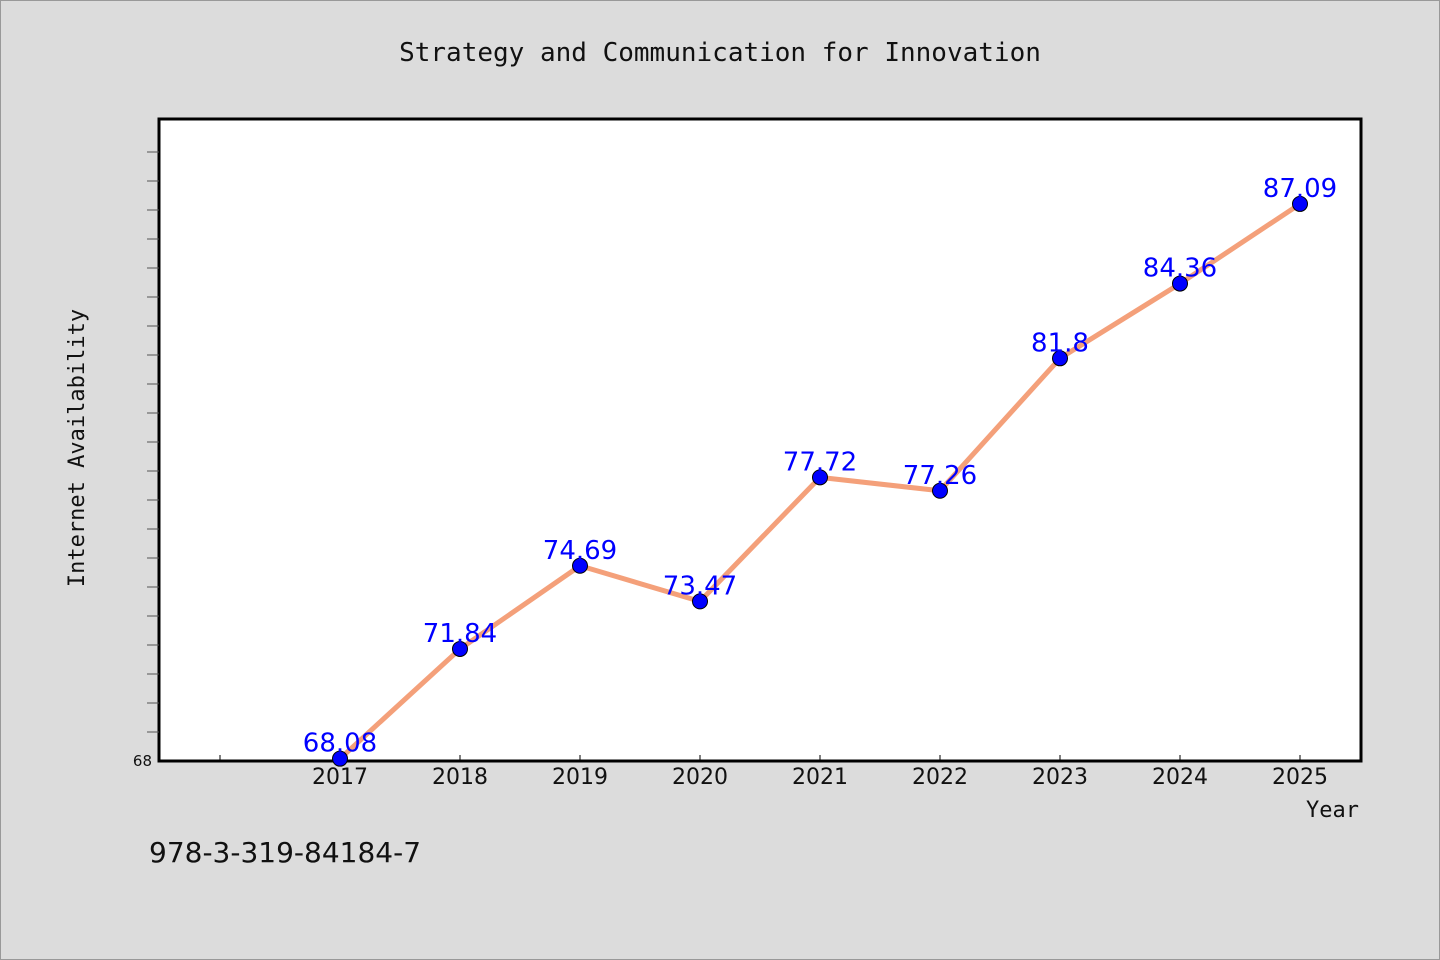 Image resolution: width=1440 pixels, height=960 pixels. Describe the element at coordinates (1180, 777) in the screenshot. I see `x-tick-label: 2024` at that location.